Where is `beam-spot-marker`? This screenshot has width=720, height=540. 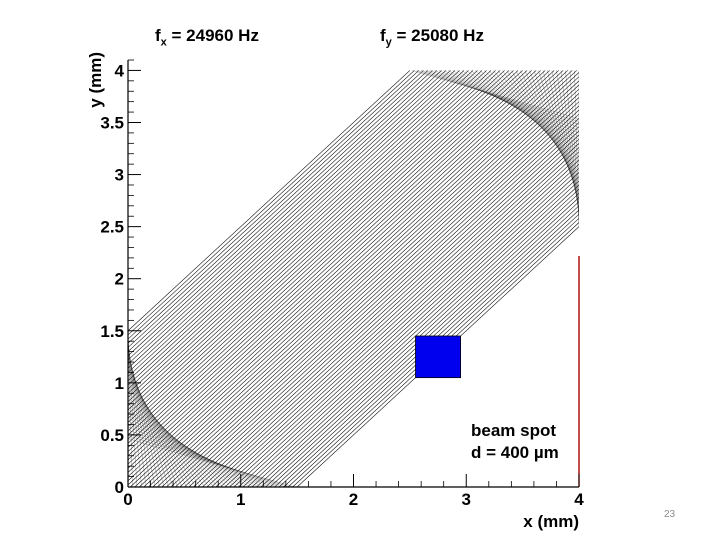 beam-spot-marker is located at coordinates (438, 357).